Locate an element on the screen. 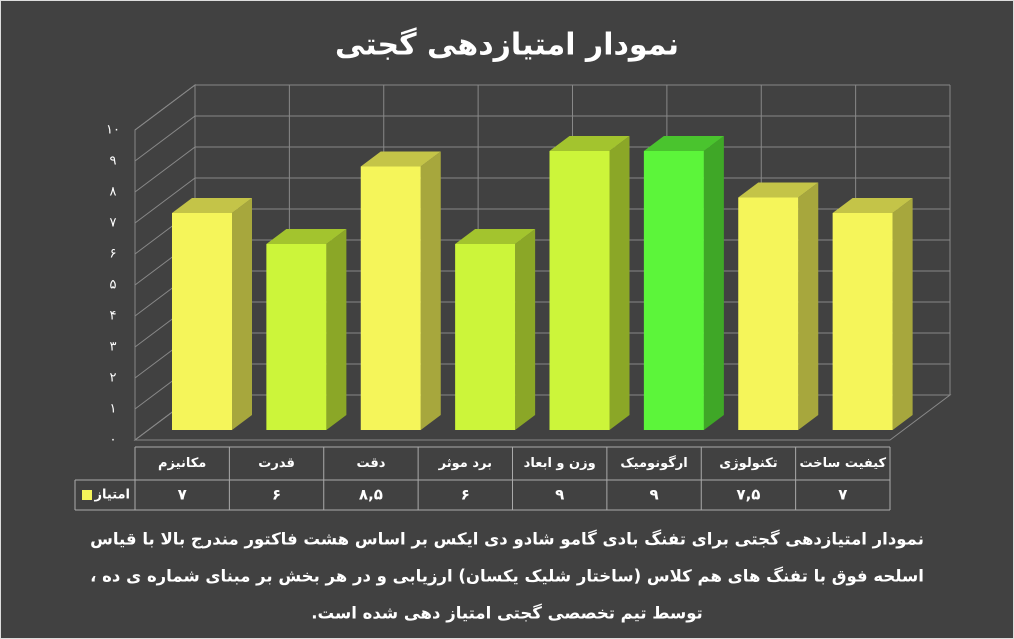 The height and width of the screenshot is (639, 1014). x-tick-label: کیفیت ساخت is located at coordinates (843, 463).